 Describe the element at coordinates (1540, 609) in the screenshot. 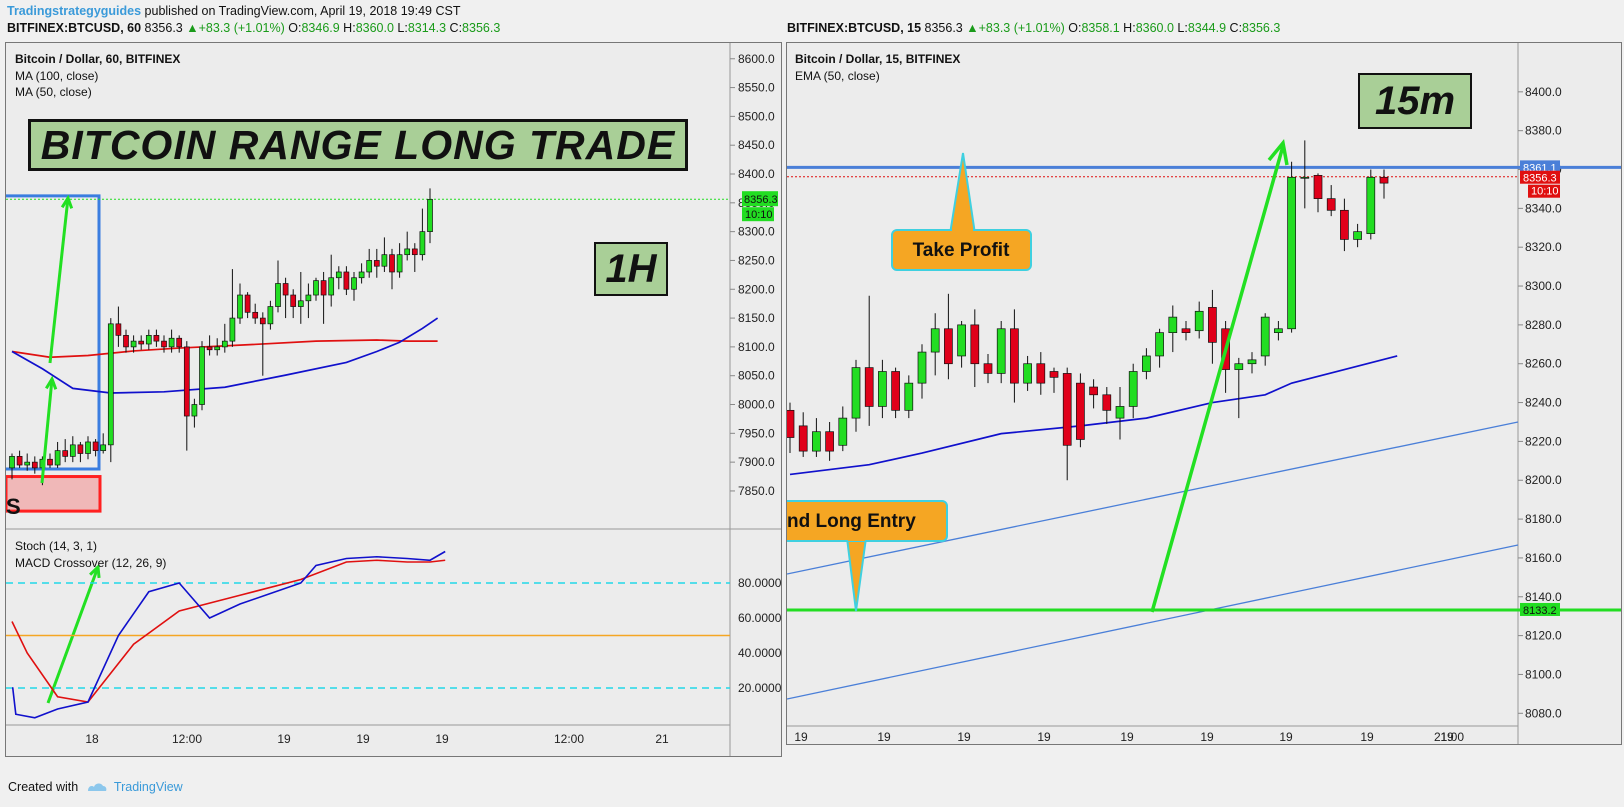

I see `support-tag-bg` at that location.